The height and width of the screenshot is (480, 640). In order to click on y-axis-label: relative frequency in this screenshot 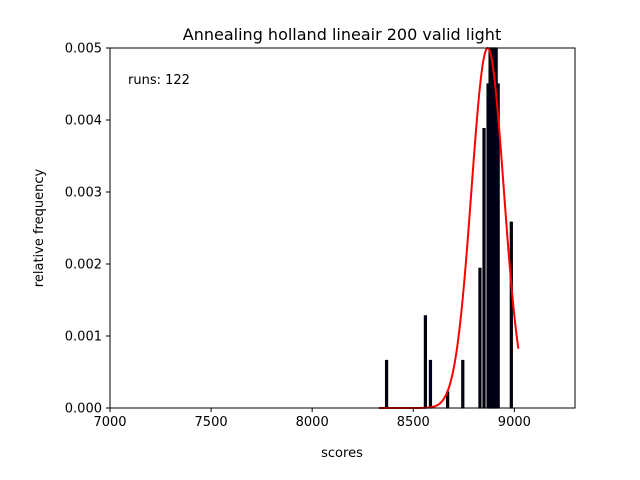, I will do `click(39, 228)`.